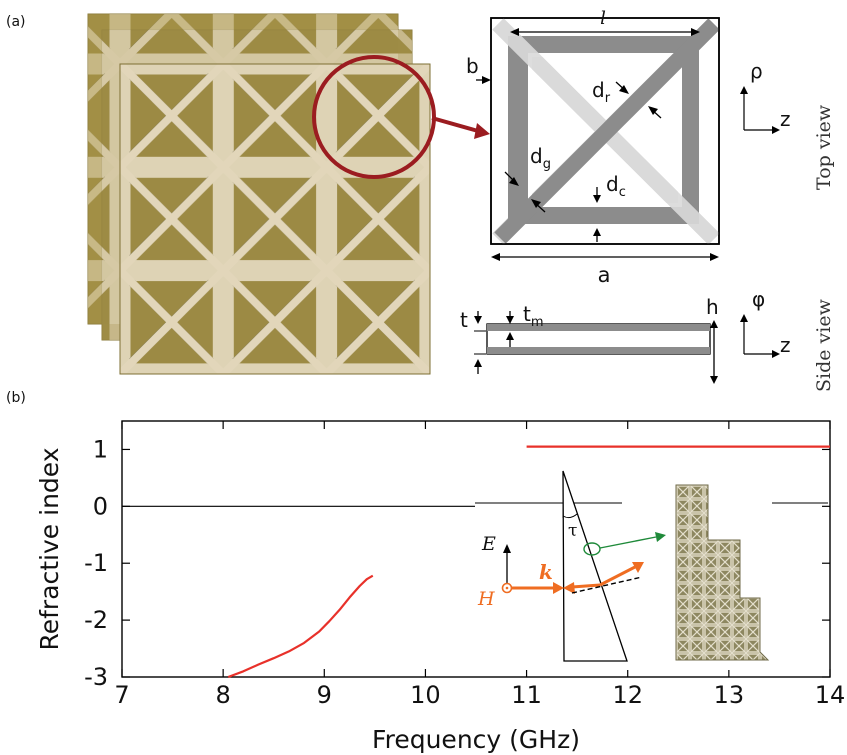 This screenshot has width=847, height=755. I want to click on k-vector-arrow: k, so click(578, 577).